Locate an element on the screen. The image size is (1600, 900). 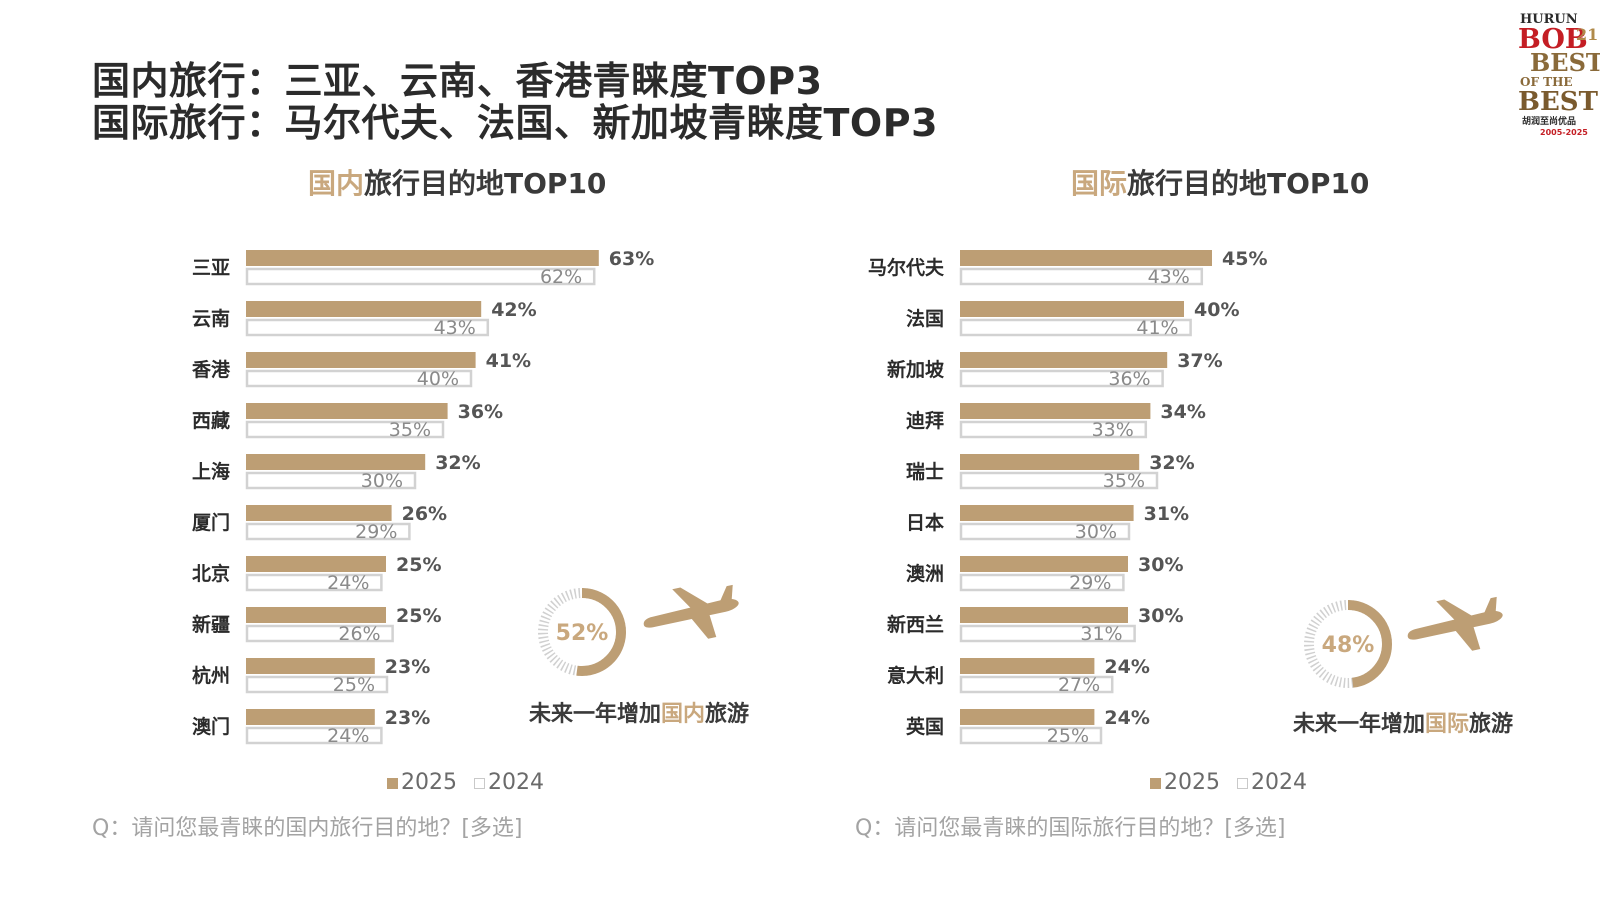
value-label-2025: 34% is located at coordinates (1182, 412).